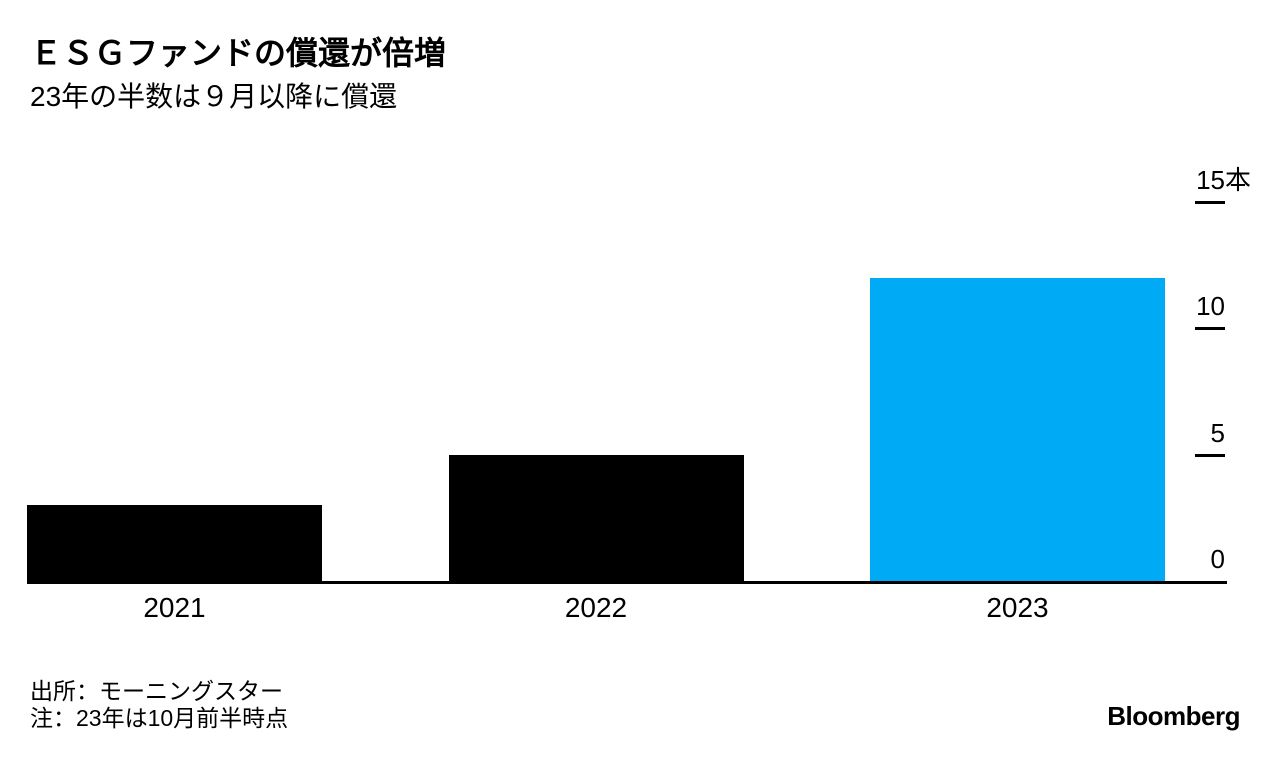 The height and width of the screenshot is (764, 1279). Describe the element at coordinates (1210, 179) in the screenshot. I see `y-tick-number: 15` at that location.